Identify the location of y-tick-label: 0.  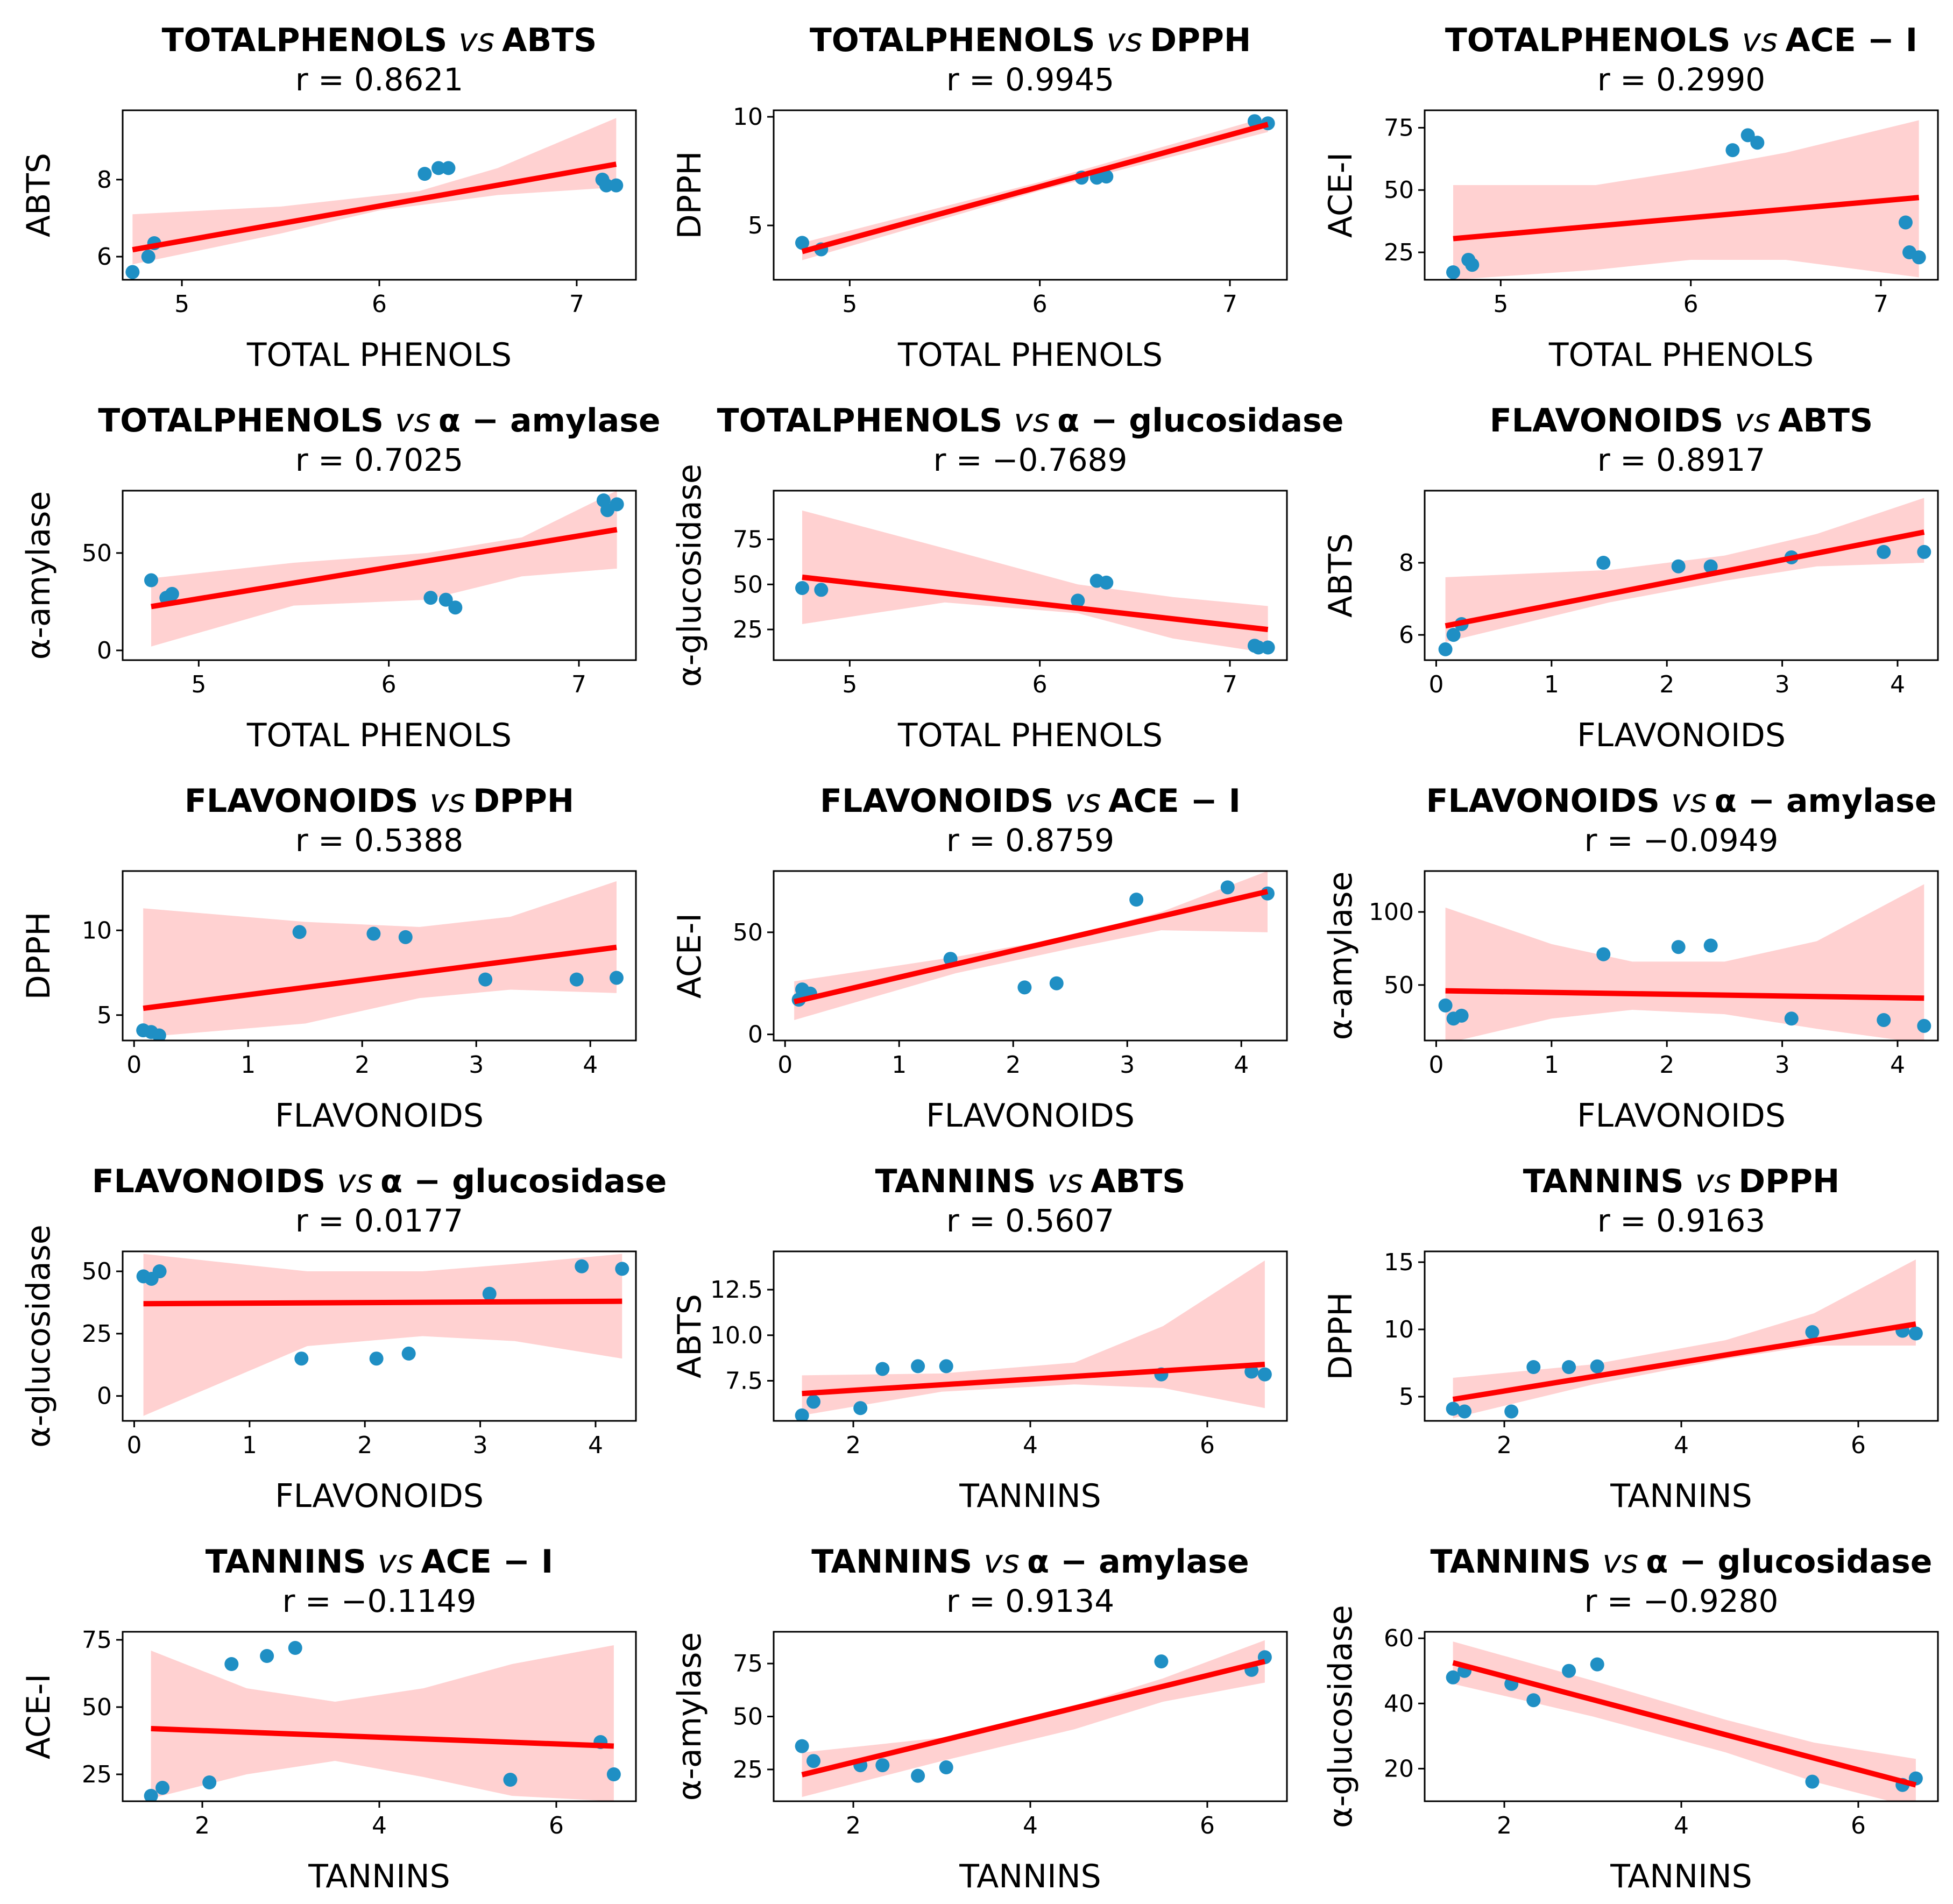
(104, 650).